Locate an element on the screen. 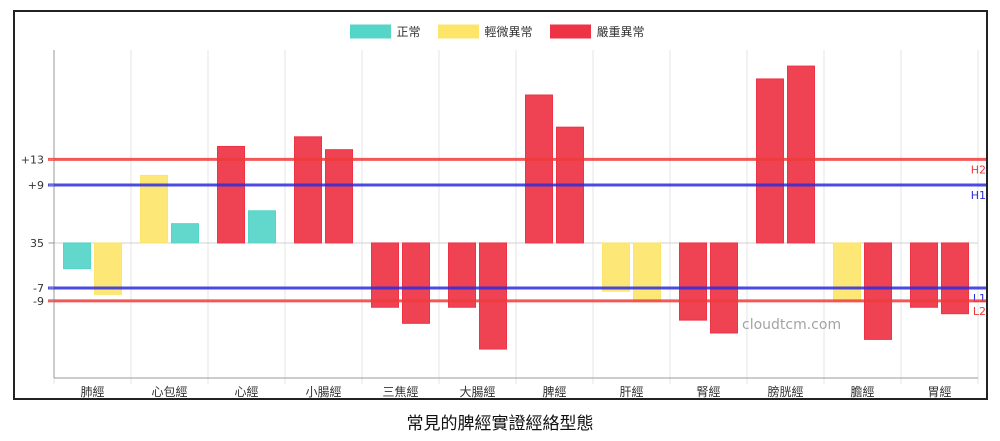 The image size is (1000, 441). y-tick-label: -7 is located at coordinates (38, 288).